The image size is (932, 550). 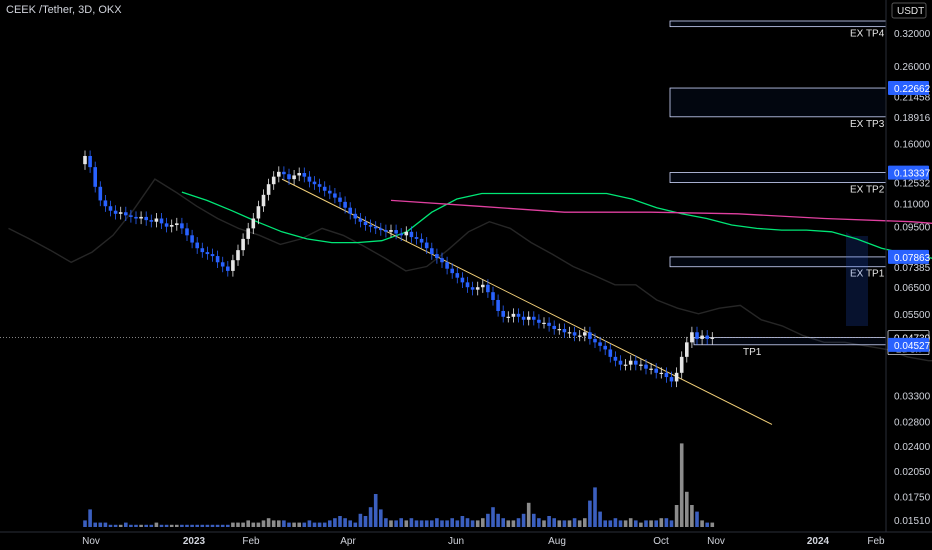 What do you see at coordinates (912, 497) in the screenshot?
I see `price-tick: 0.01750` at bounding box center [912, 497].